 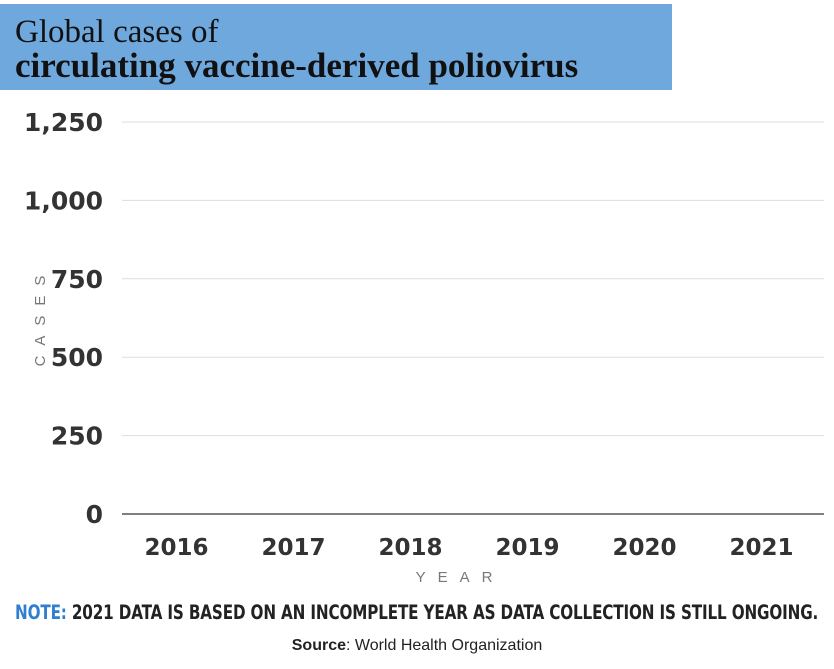 What do you see at coordinates (318, 645) in the screenshot?
I see `source-label: Source` at bounding box center [318, 645].